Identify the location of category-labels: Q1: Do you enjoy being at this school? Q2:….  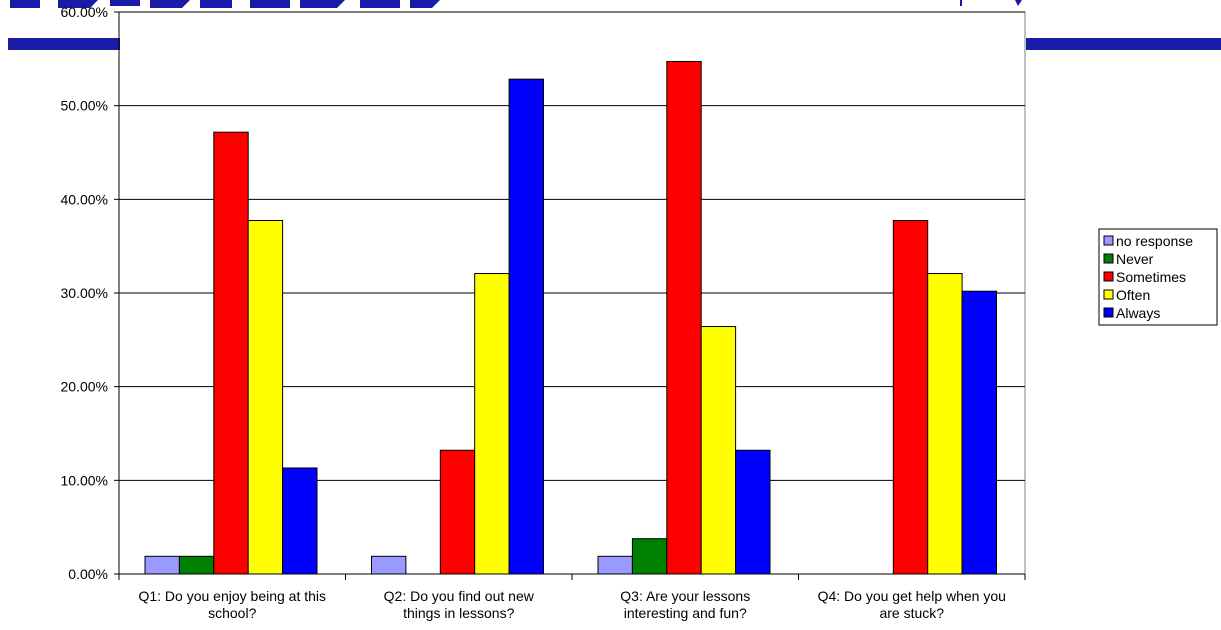
(571, 604).